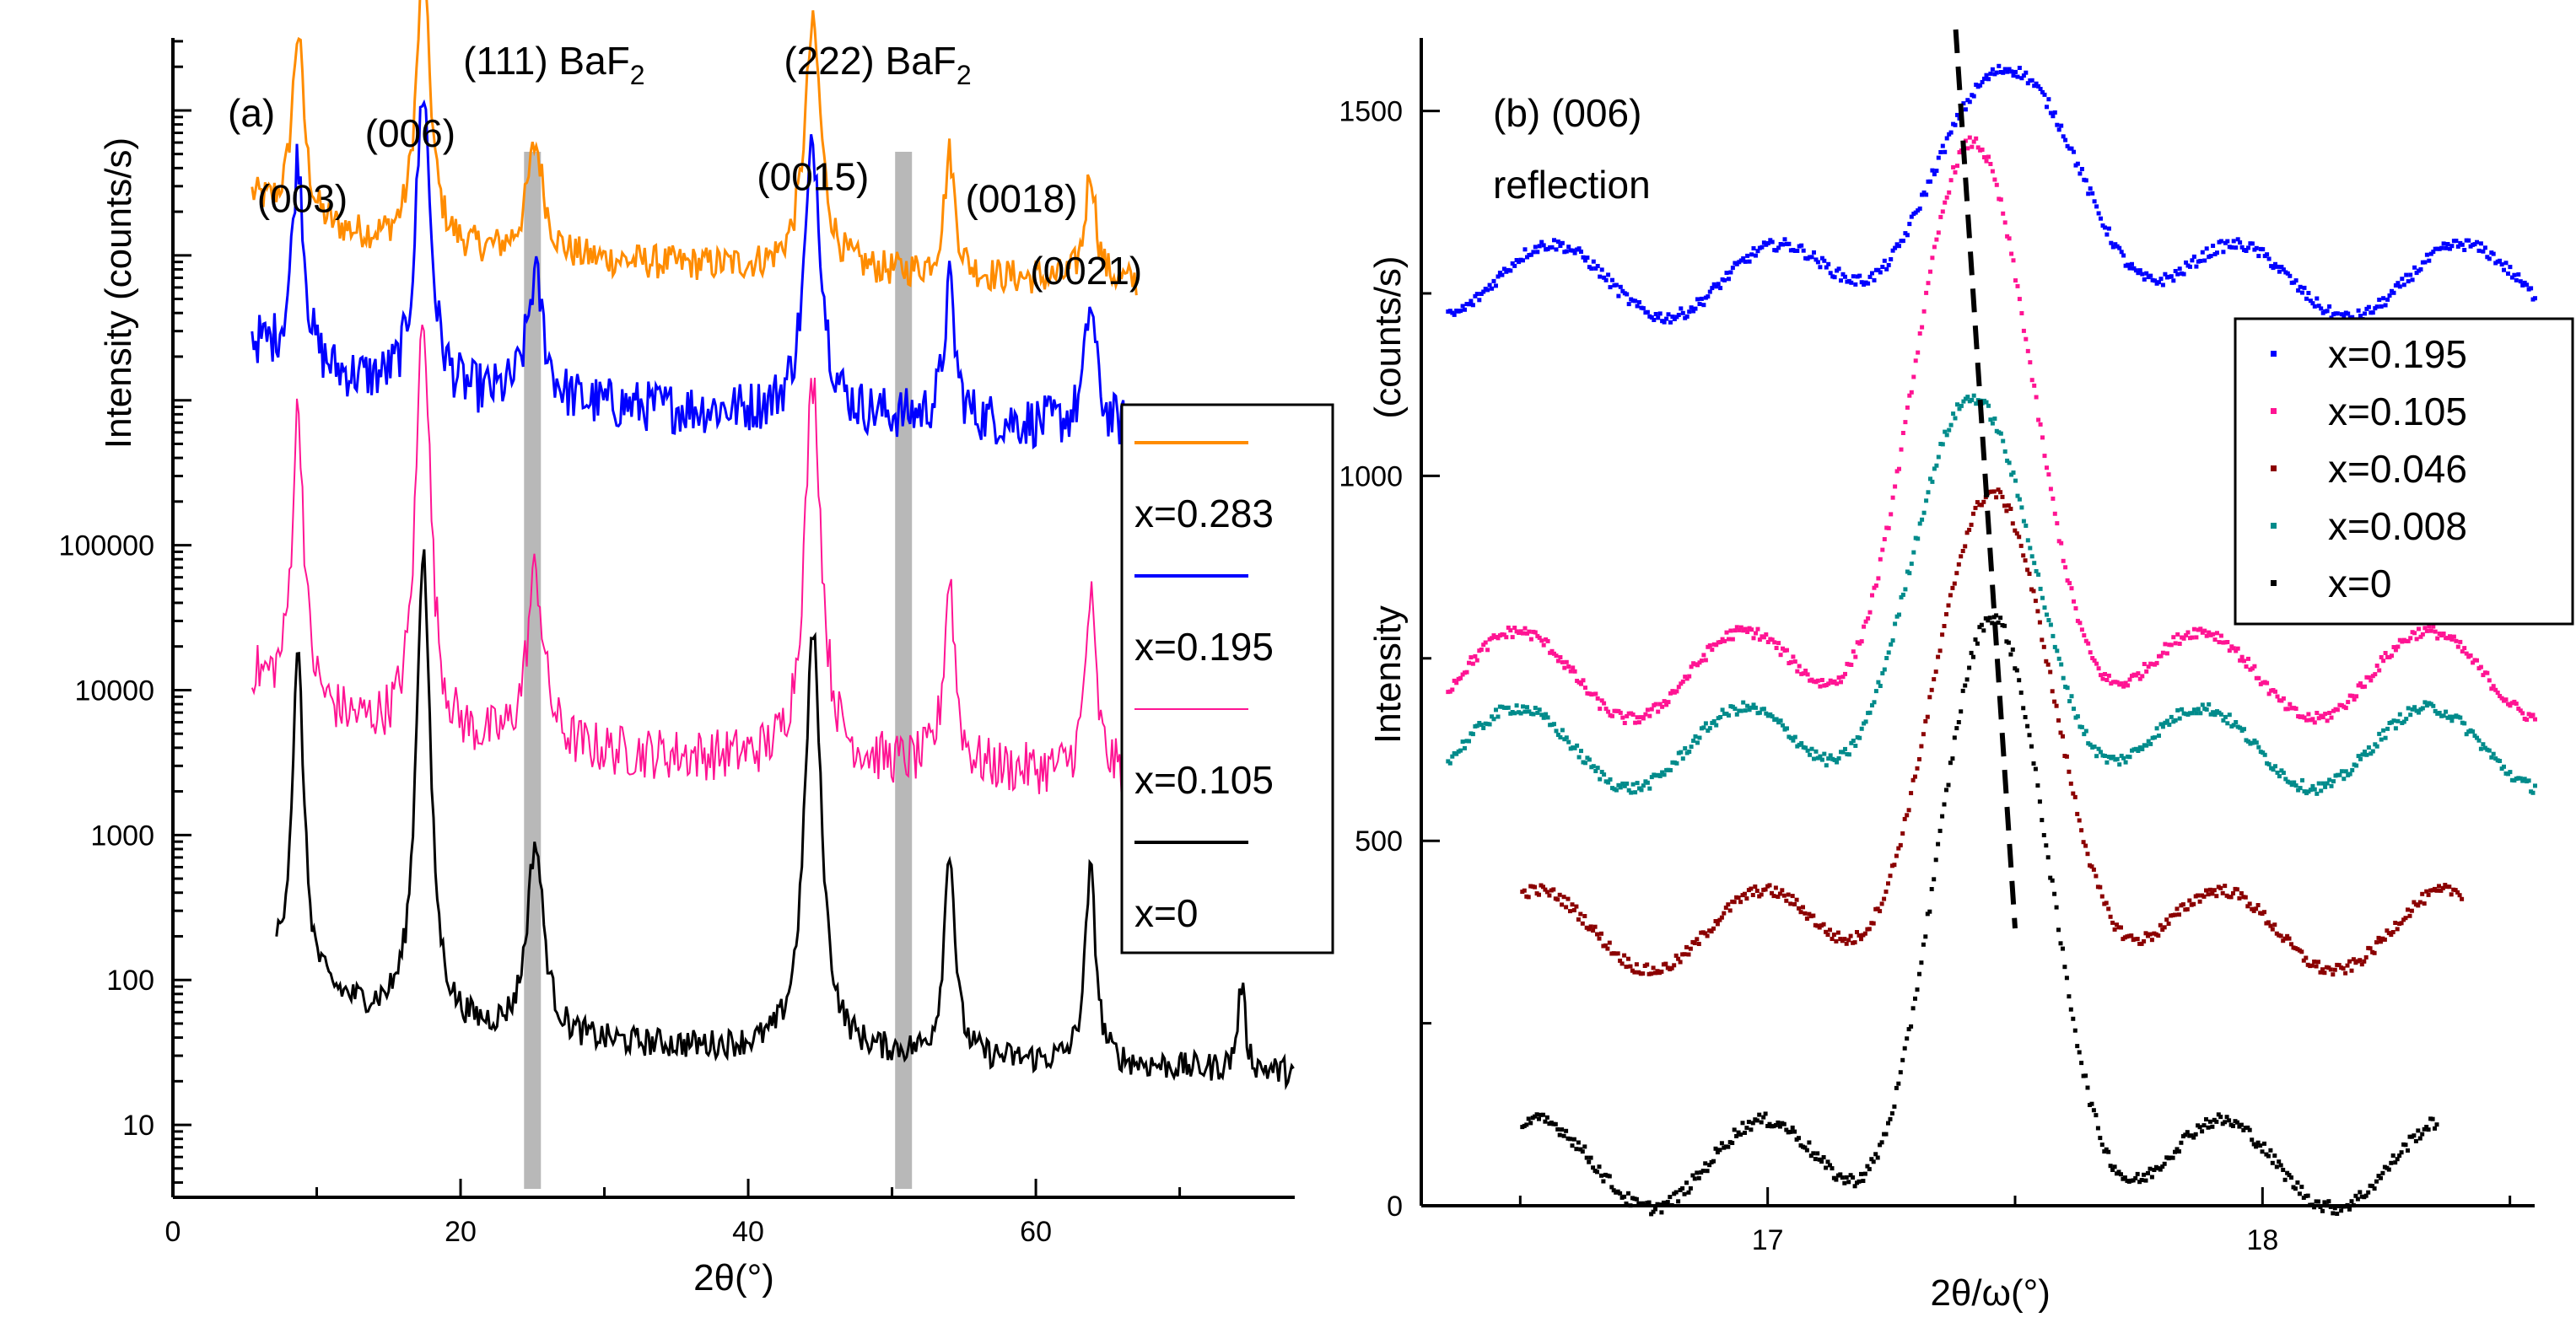 This screenshot has height=1328, width=2576. Describe the element at coordinates (114, 691) in the screenshot. I see `y-tick-label: 10000` at that location.